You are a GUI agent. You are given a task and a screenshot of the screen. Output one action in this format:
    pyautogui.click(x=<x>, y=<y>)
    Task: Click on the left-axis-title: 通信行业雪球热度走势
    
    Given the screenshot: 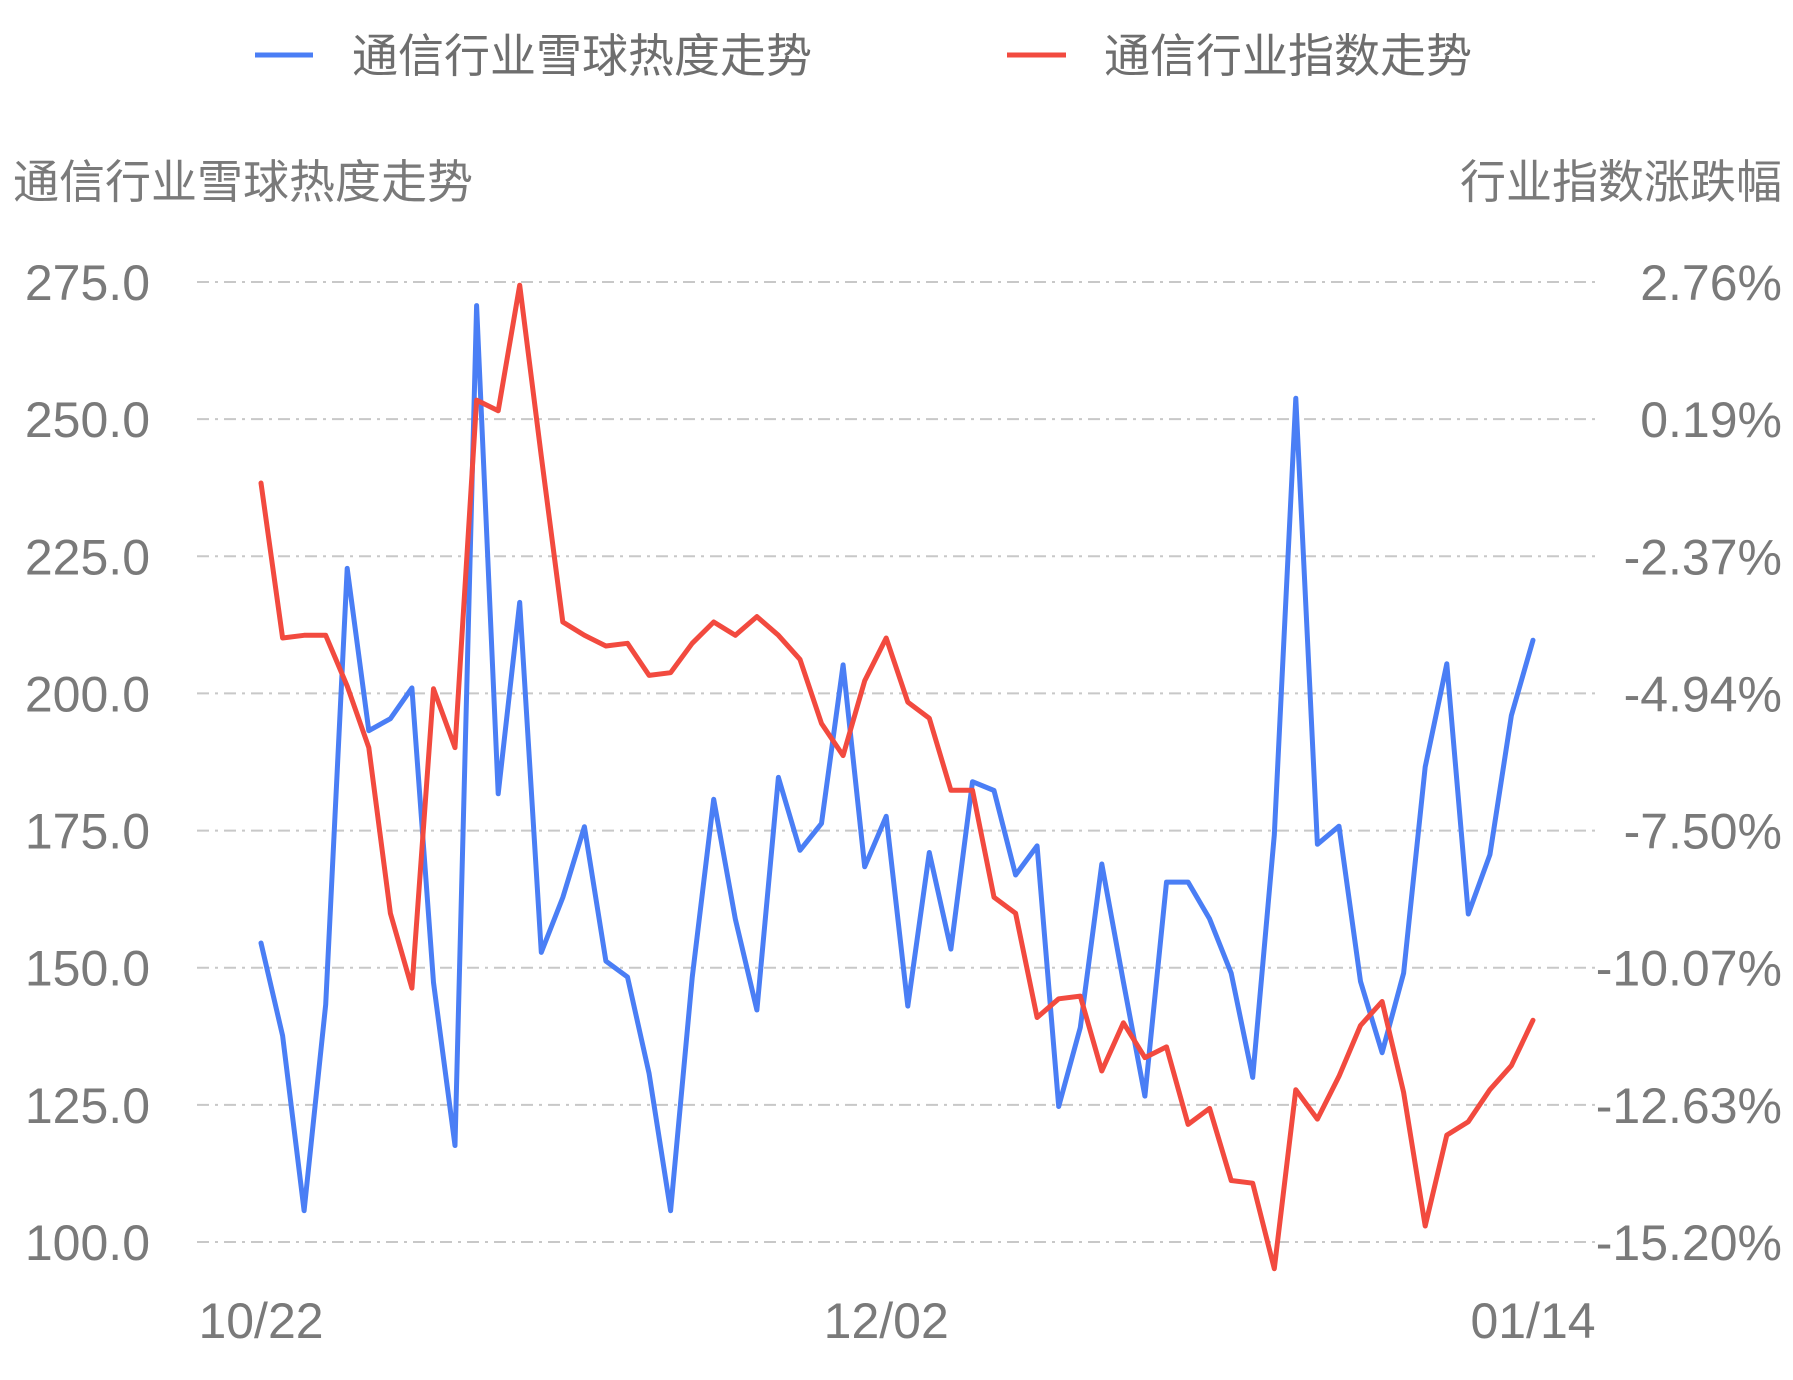 What is the action you would take?
    pyautogui.click(x=243, y=182)
    